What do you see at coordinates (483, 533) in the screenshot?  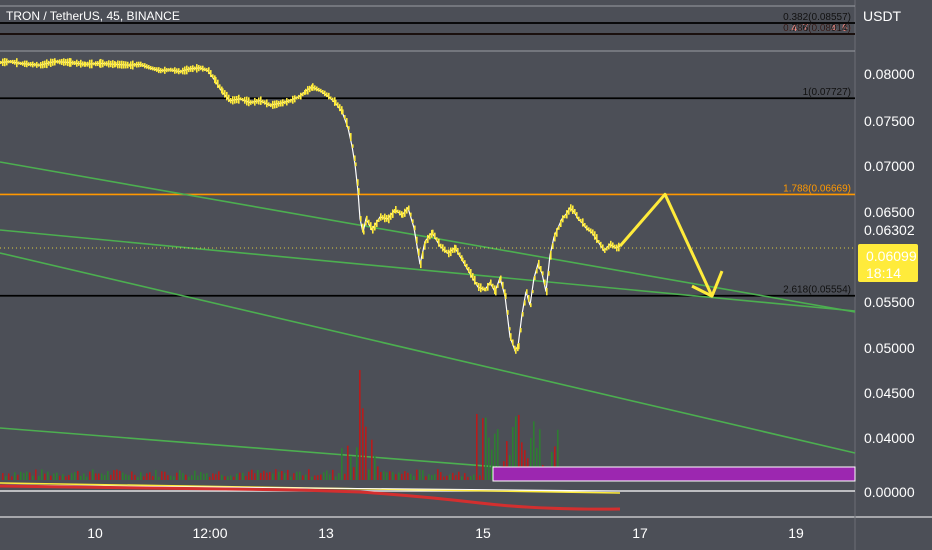 I see `time-tick-label: 15` at bounding box center [483, 533].